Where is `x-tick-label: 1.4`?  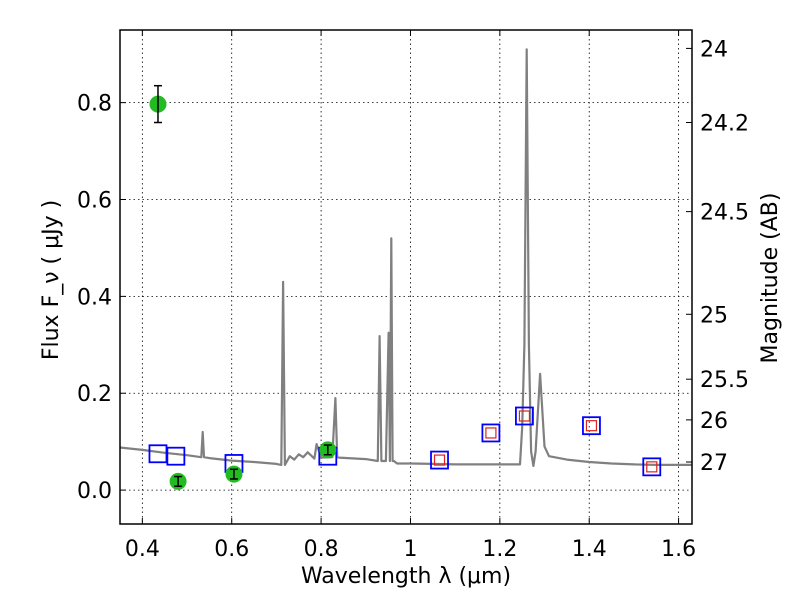
x-tick-label: 1.4 is located at coordinates (589, 549).